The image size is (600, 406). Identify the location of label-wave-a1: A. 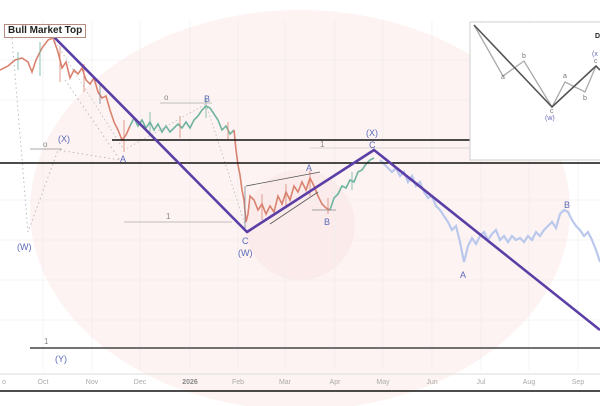
(123, 159).